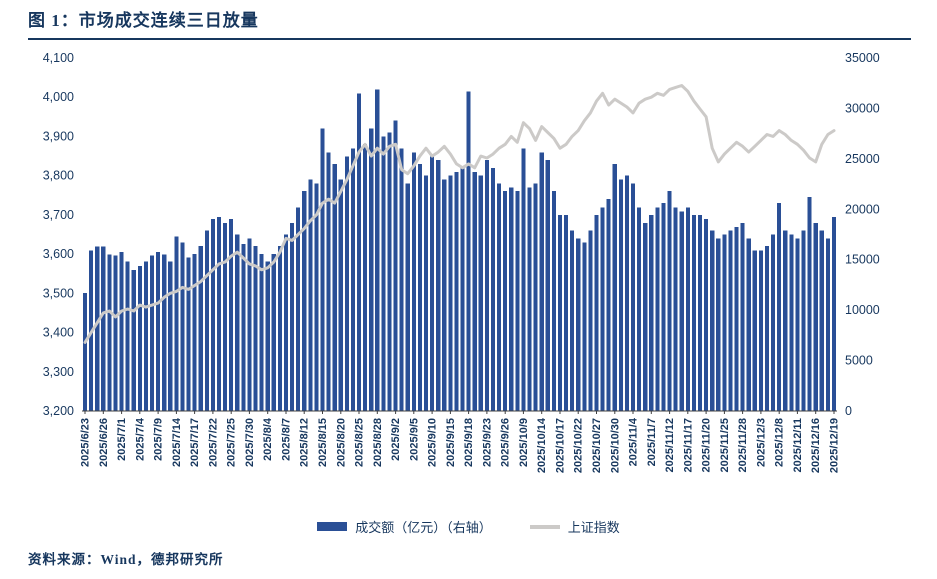 This screenshot has width=937, height=579. I want to click on svg-text: 2025/9/10, so click(433, 442).